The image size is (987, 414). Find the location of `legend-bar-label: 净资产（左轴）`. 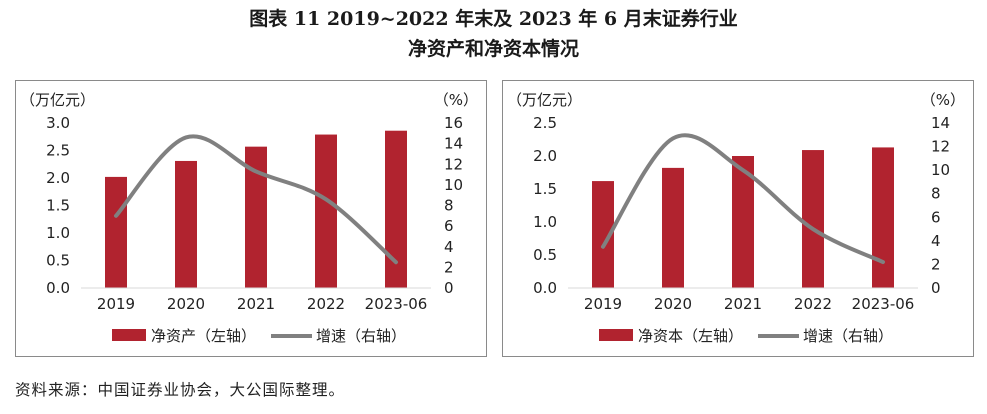

legend-bar-label: 净资产（左轴） is located at coordinates (203, 336).